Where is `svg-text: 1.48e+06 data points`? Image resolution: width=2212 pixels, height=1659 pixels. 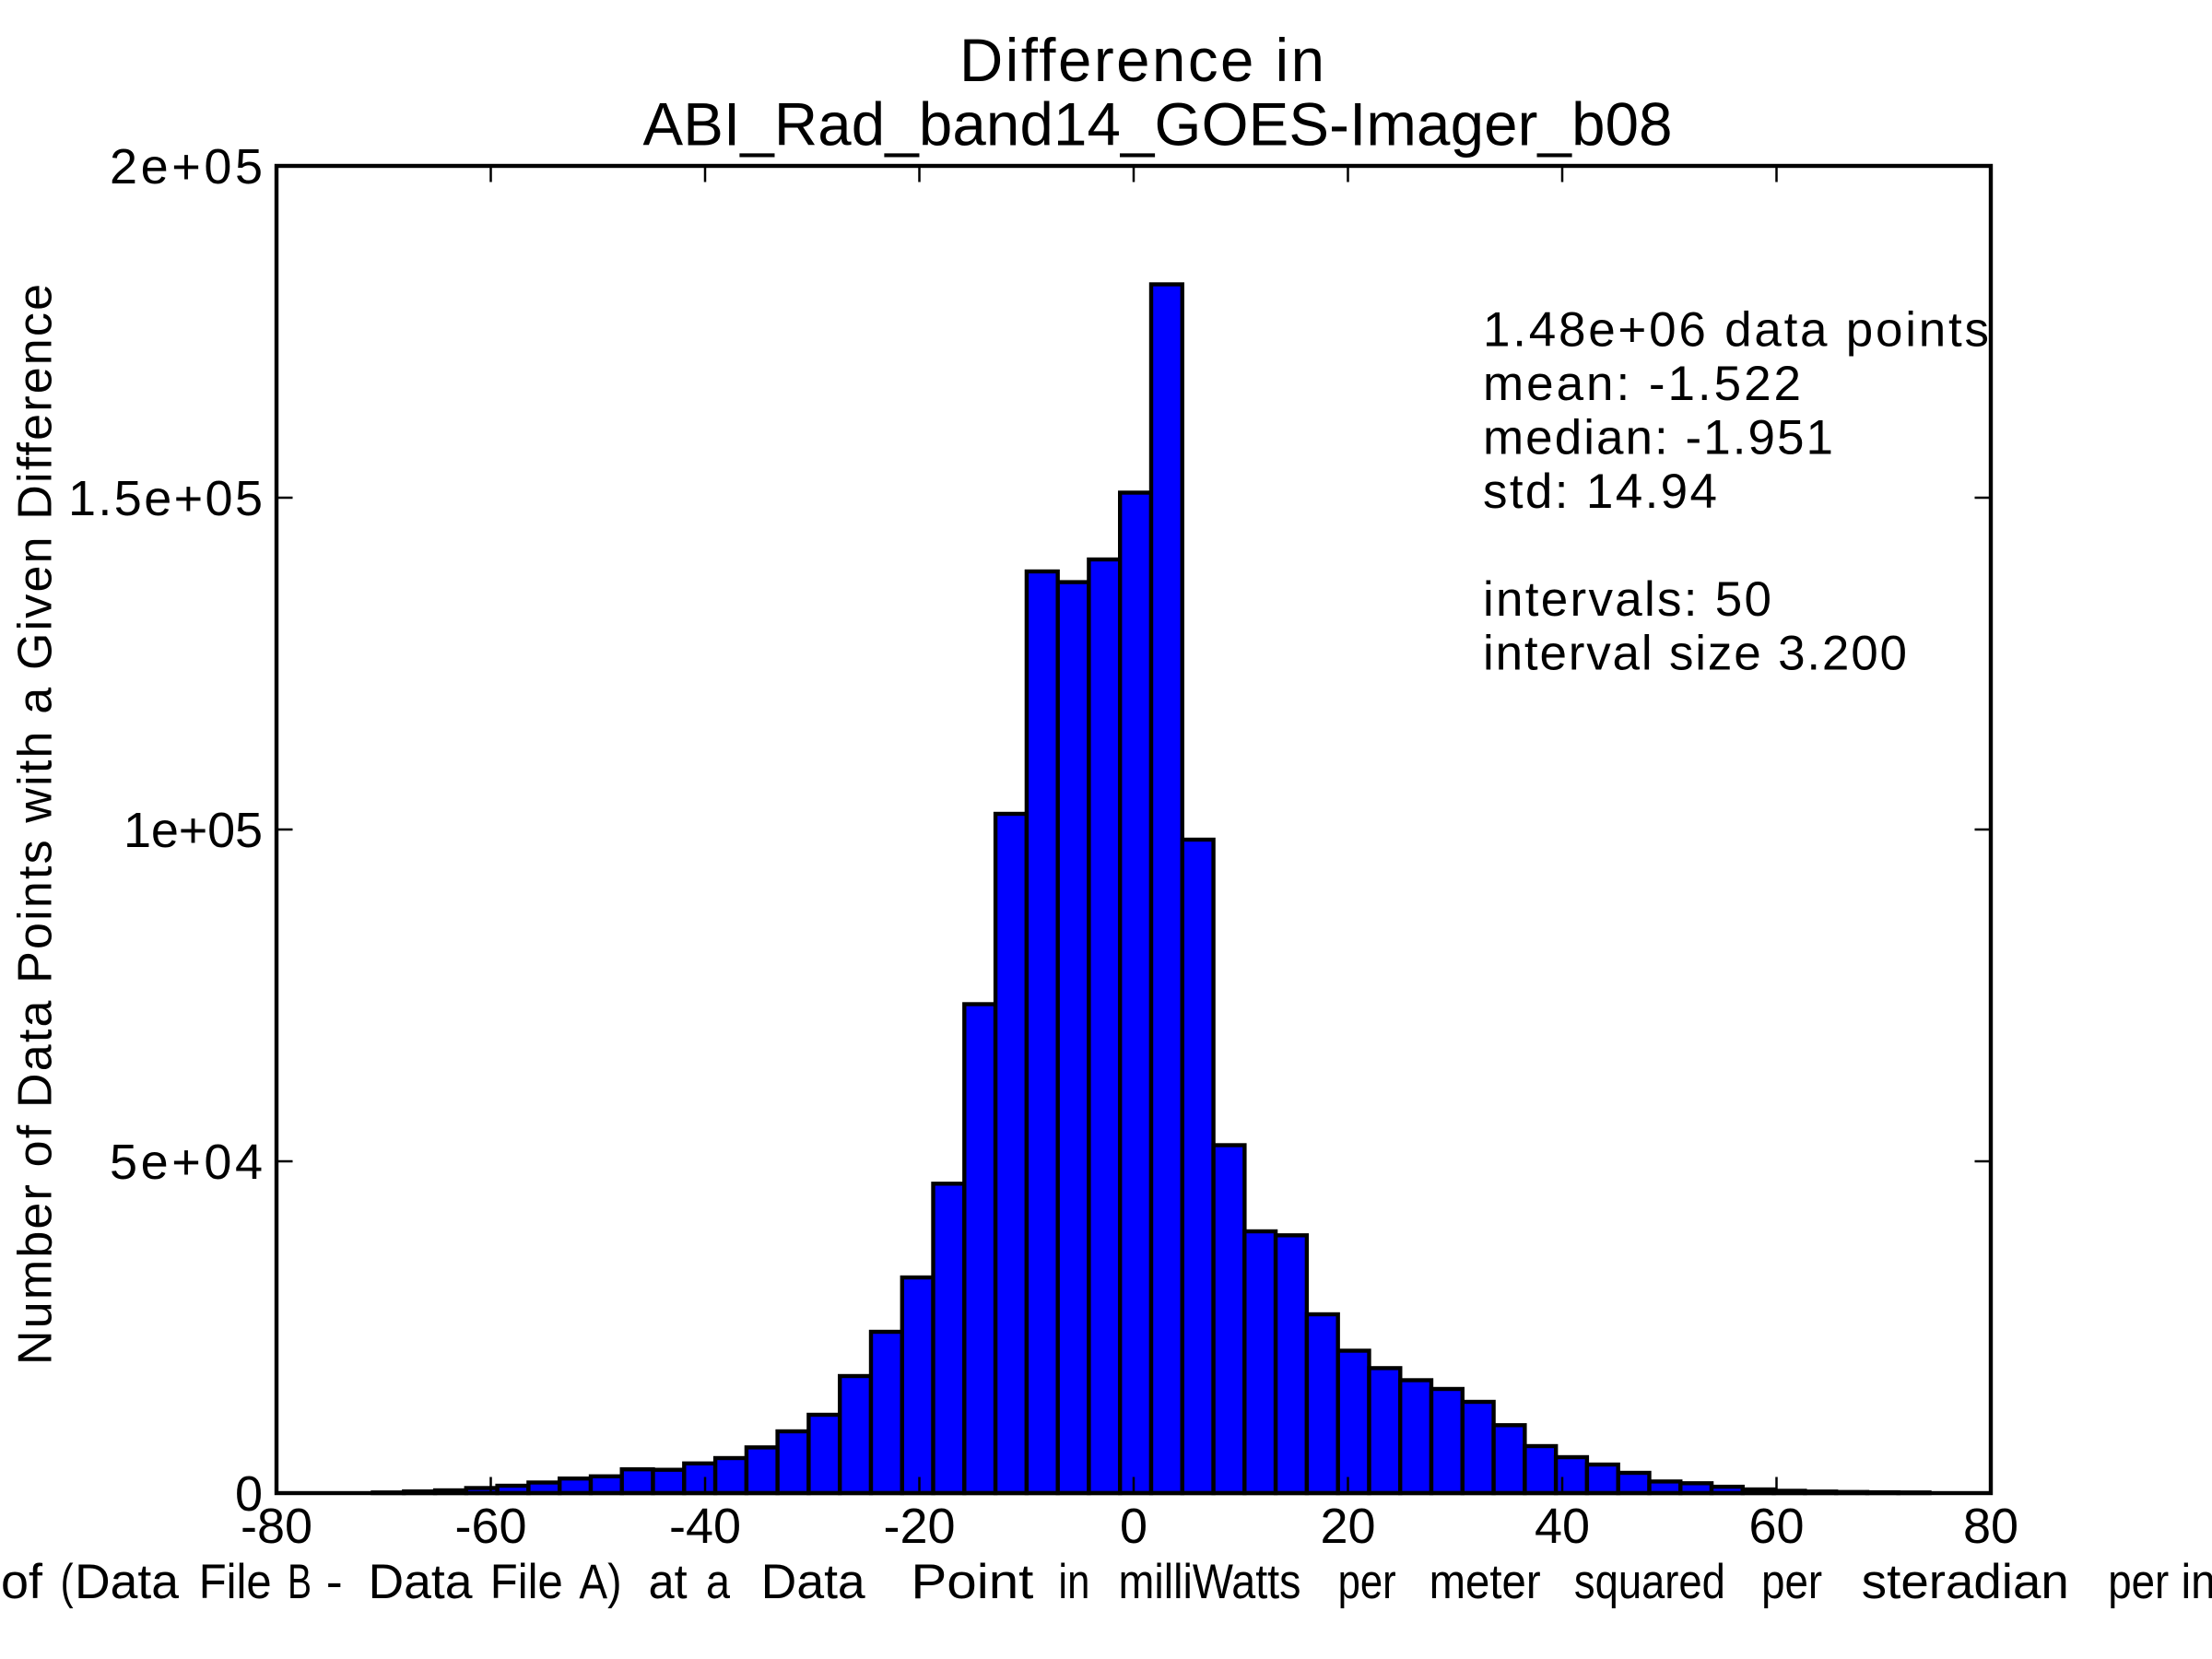
svg-text: 1.48e+06 data points is located at coordinates (1736, 330).